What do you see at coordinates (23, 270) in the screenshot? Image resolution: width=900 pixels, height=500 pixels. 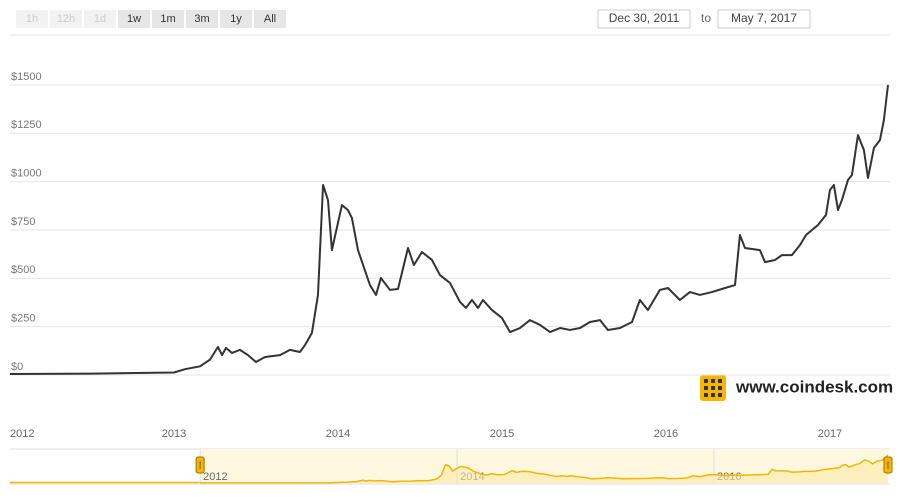 I see `y-tick-label: $500` at bounding box center [23, 270].